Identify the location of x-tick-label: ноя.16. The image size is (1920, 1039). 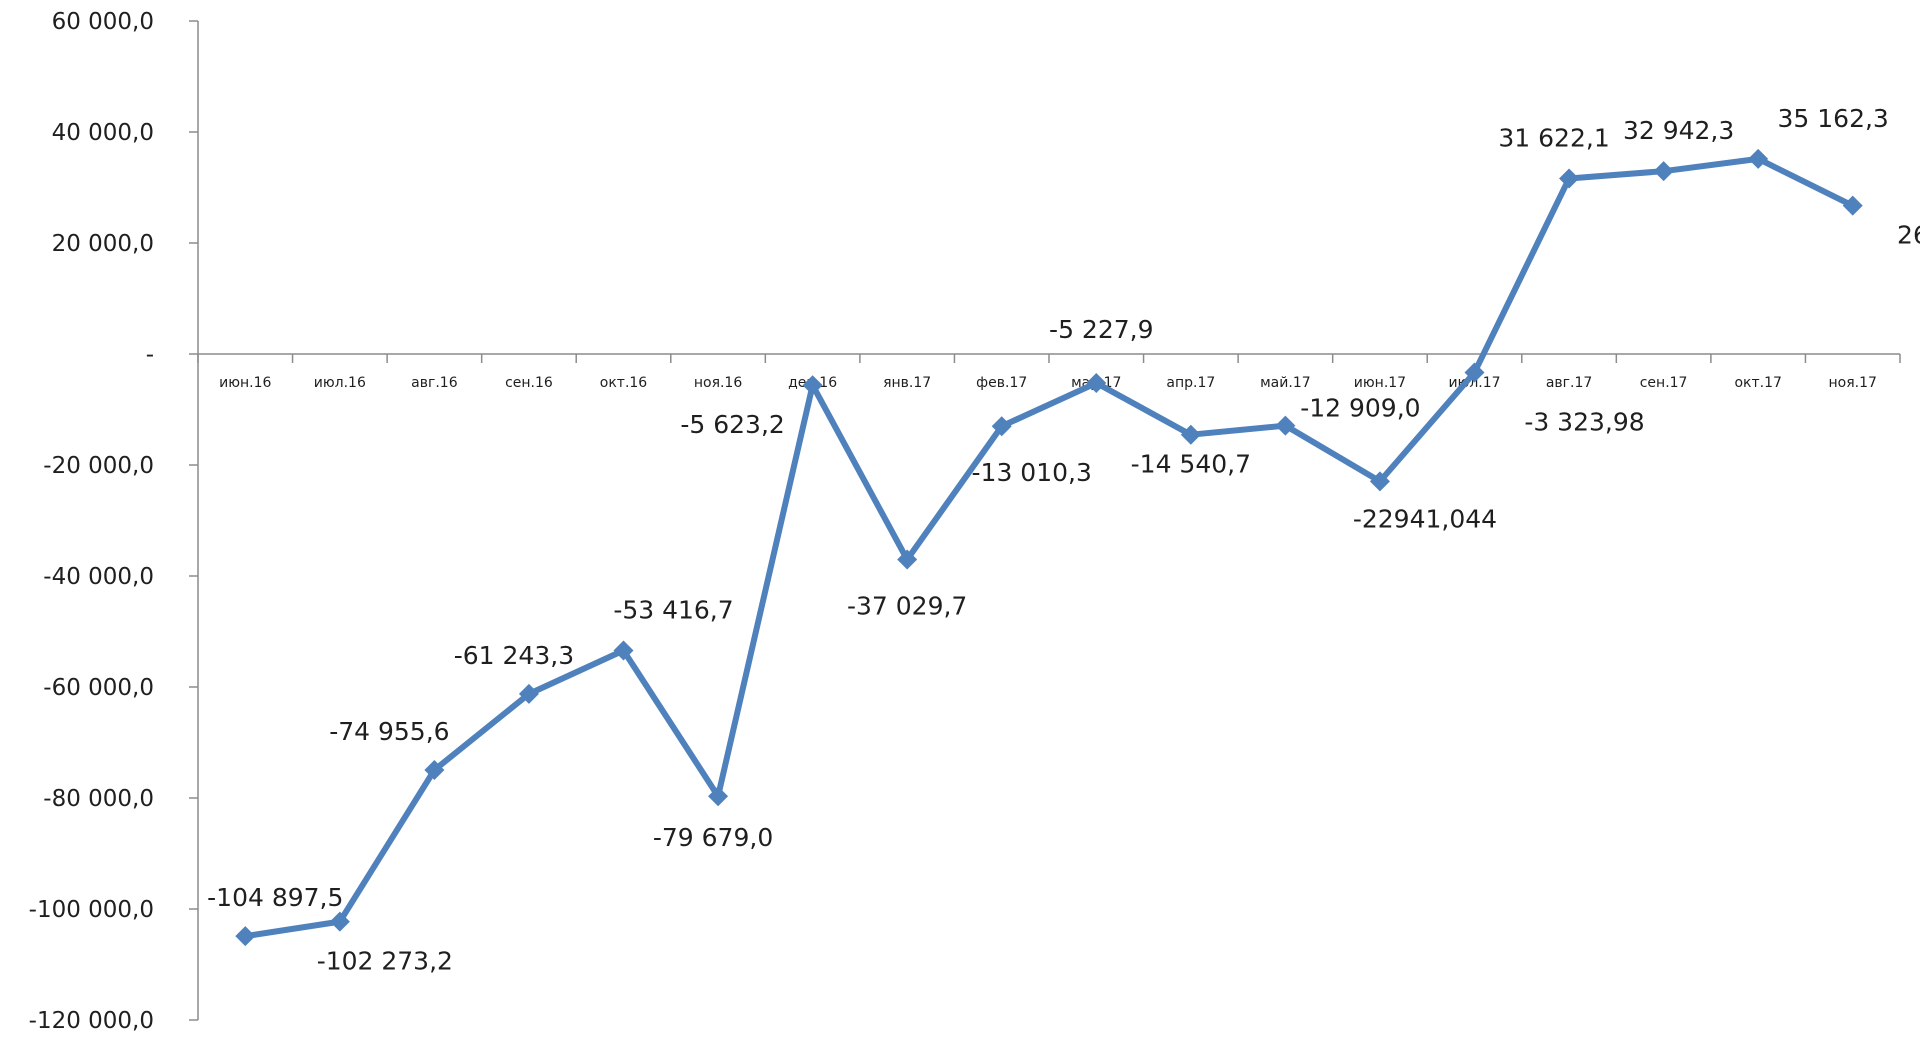
(718, 383).